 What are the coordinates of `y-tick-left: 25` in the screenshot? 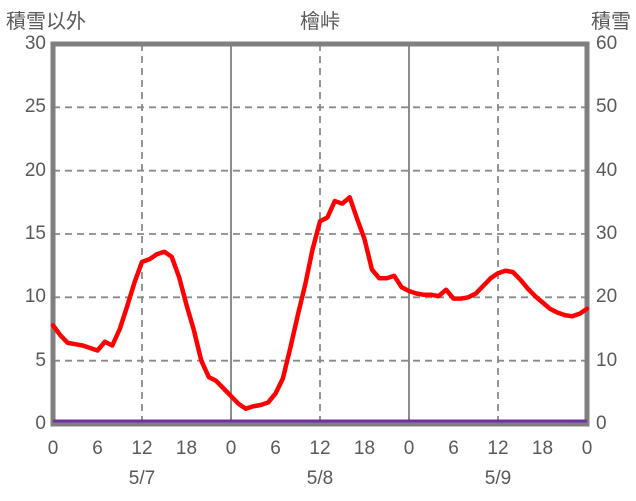 It's located at (35, 107).